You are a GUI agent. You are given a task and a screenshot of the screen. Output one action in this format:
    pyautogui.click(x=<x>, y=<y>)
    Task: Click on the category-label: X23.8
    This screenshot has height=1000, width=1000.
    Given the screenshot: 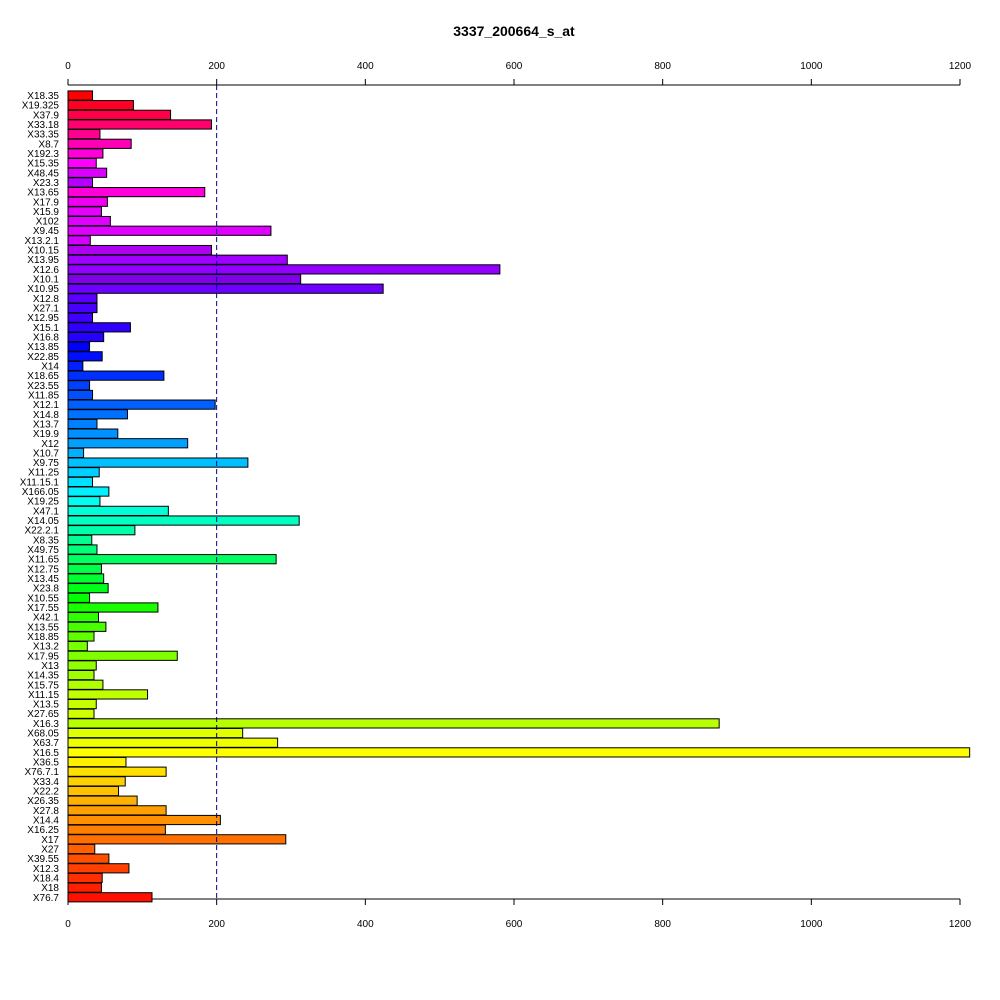 What is the action you would take?
    pyautogui.click(x=46, y=589)
    